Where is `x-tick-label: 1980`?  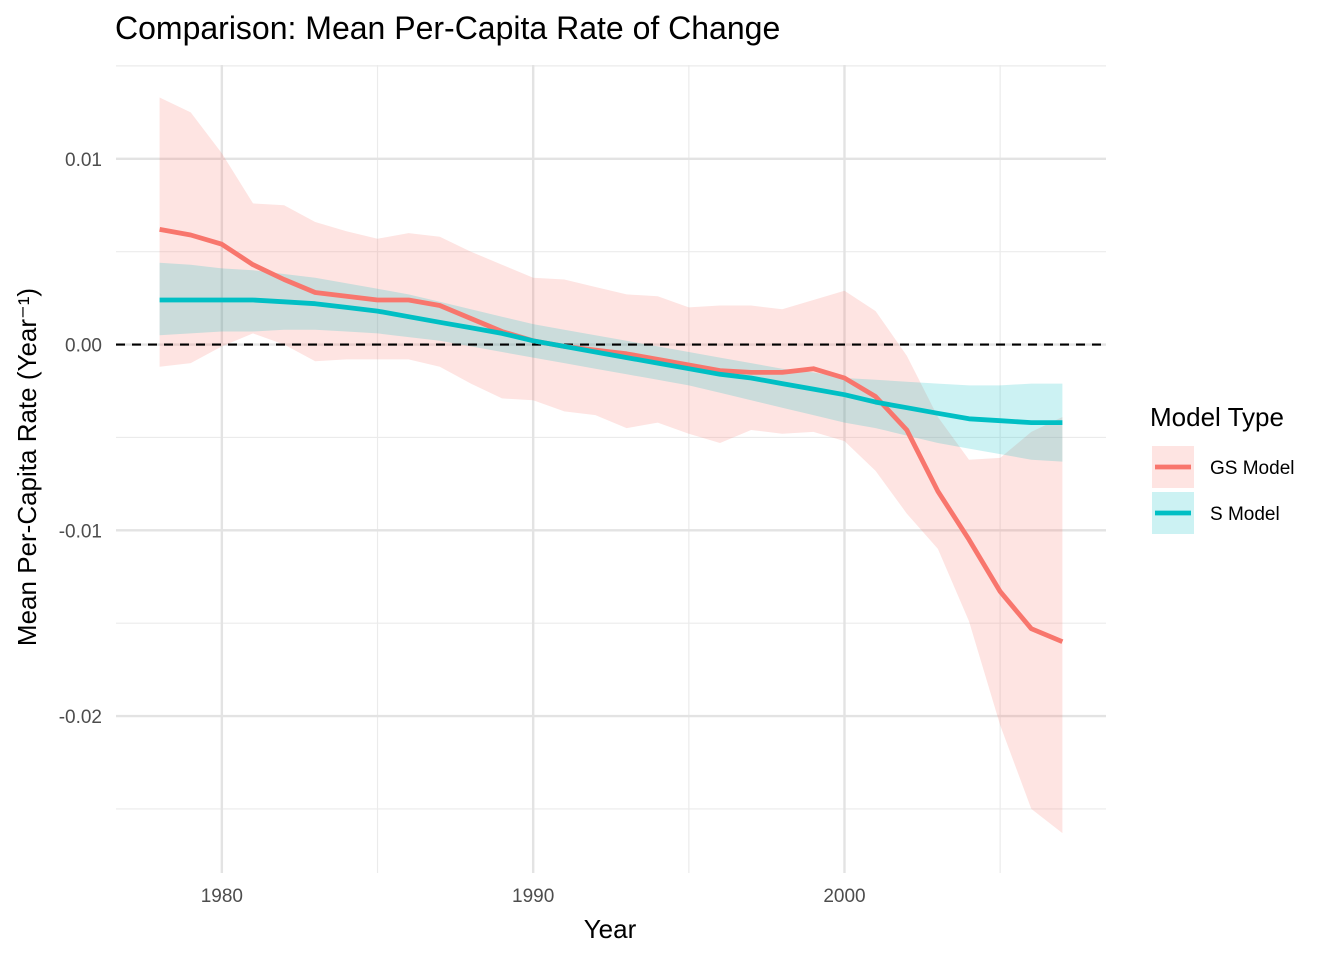
x-tick-label: 1980 is located at coordinates (222, 896).